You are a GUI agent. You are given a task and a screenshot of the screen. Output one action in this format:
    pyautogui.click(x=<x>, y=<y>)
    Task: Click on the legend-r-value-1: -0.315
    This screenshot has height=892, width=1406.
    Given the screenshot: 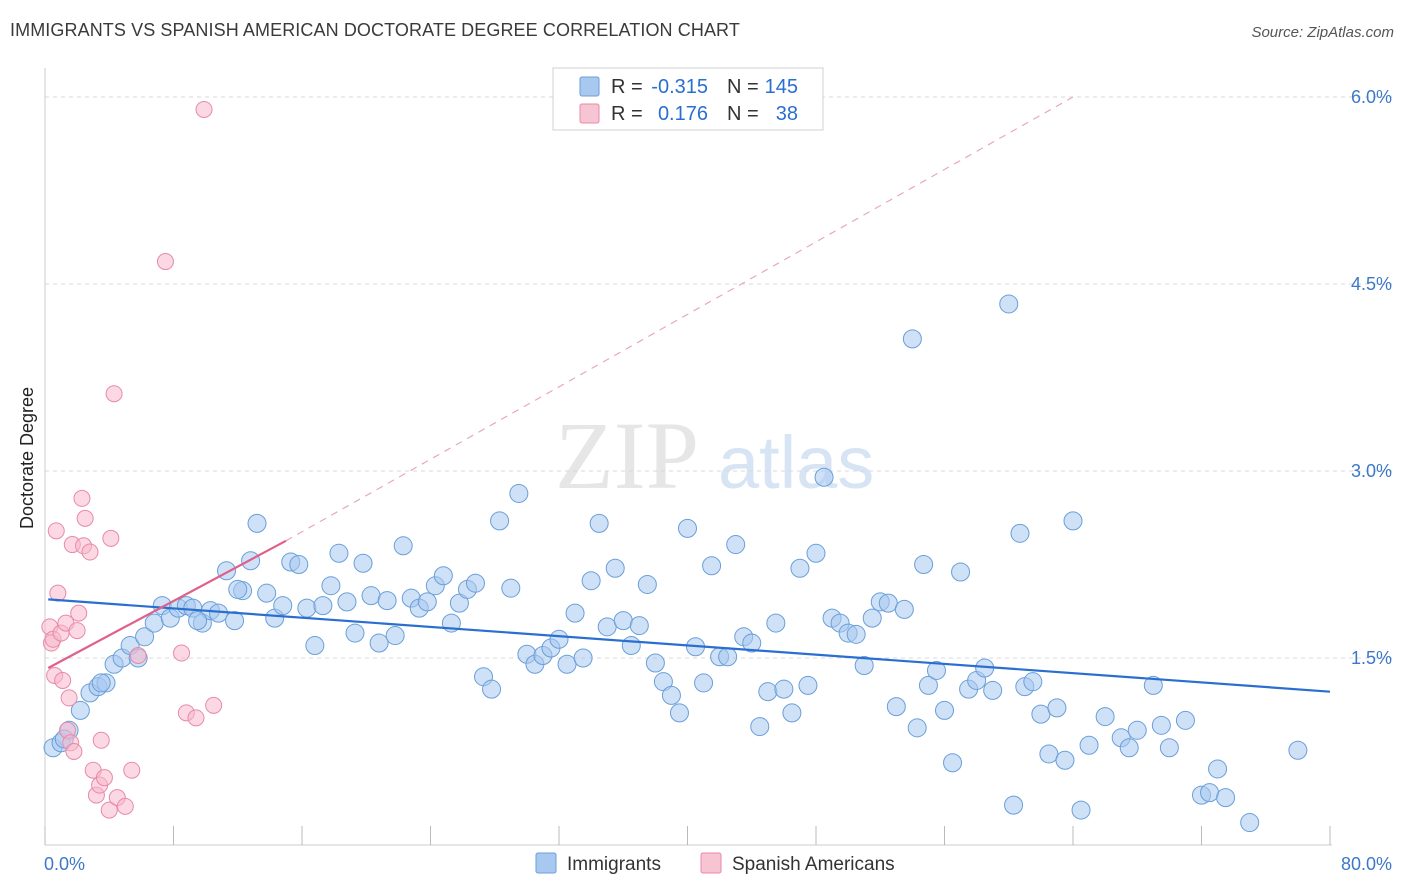 What is the action you would take?
    pyautogui.click(x=679, y=87)
    